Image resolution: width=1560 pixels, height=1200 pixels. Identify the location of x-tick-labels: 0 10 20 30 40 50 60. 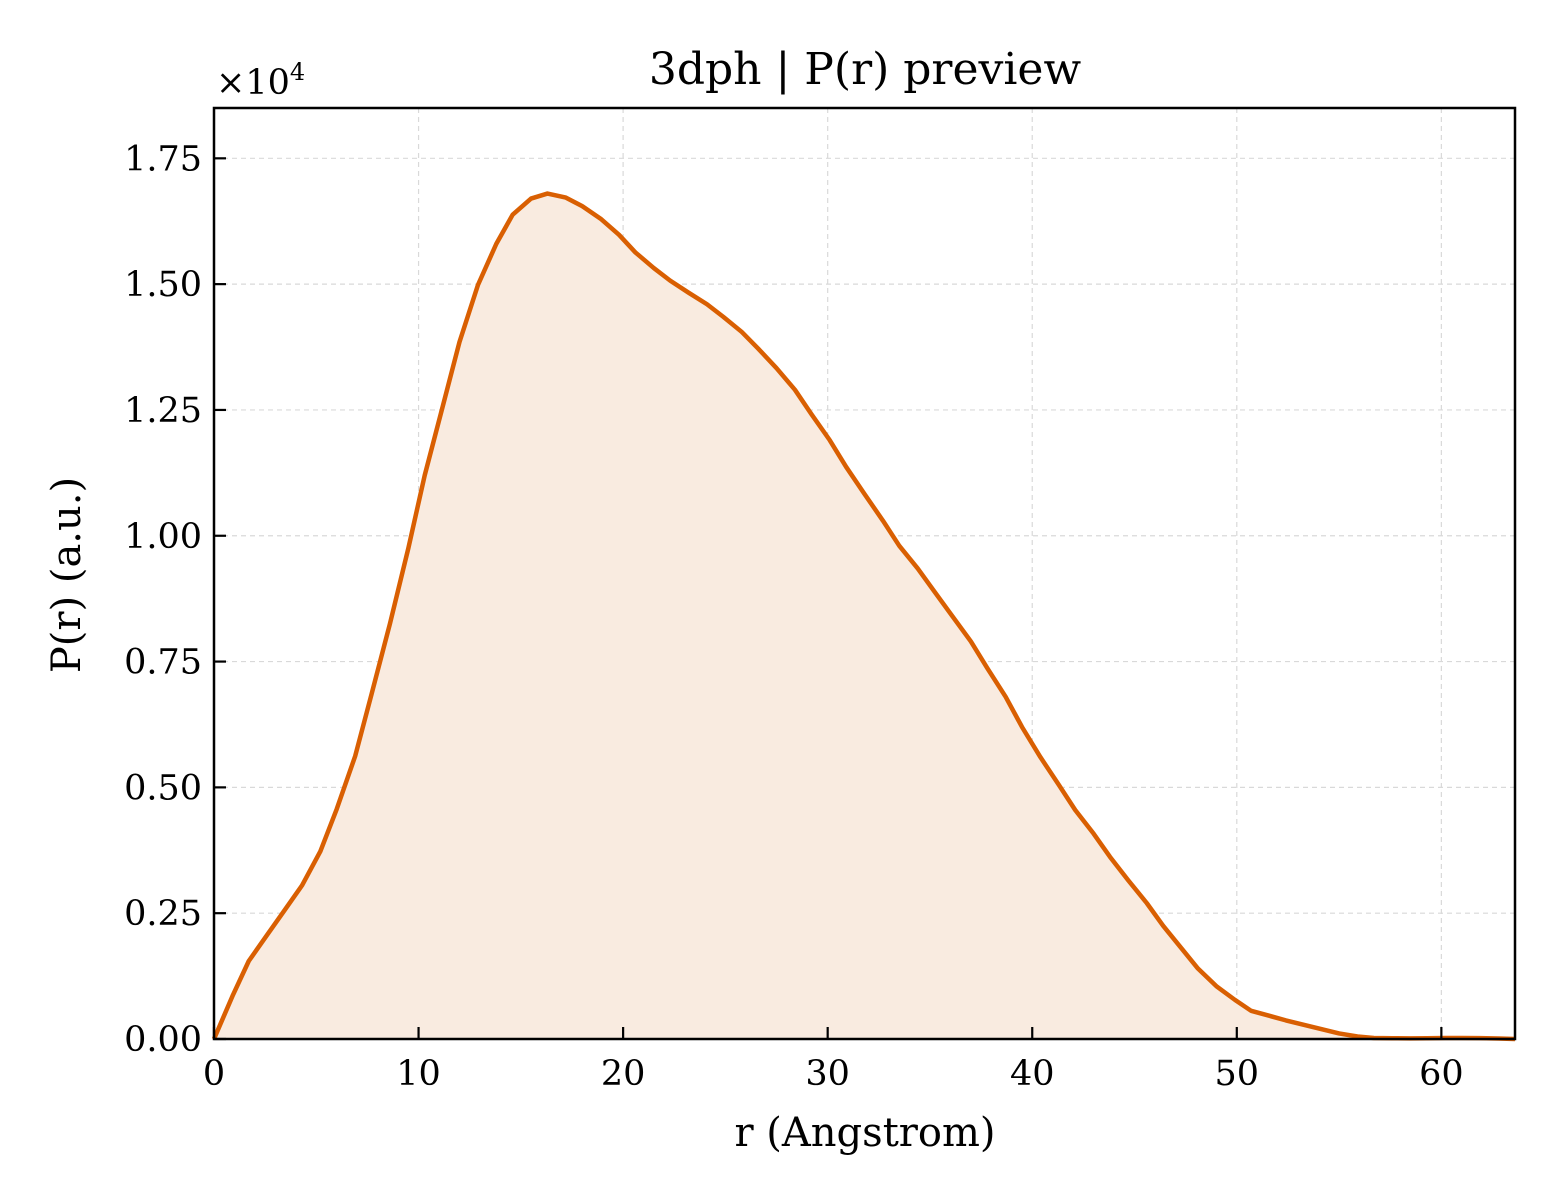
(833, 1074).